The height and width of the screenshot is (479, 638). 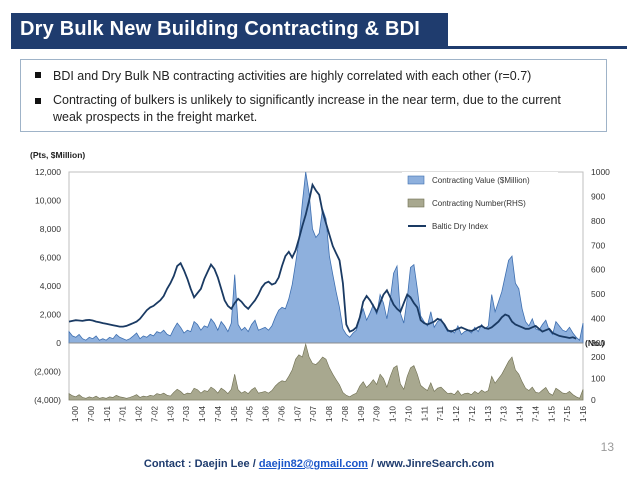 I want to click on left-tick-label: (4,000), so click(x=47, y=400).